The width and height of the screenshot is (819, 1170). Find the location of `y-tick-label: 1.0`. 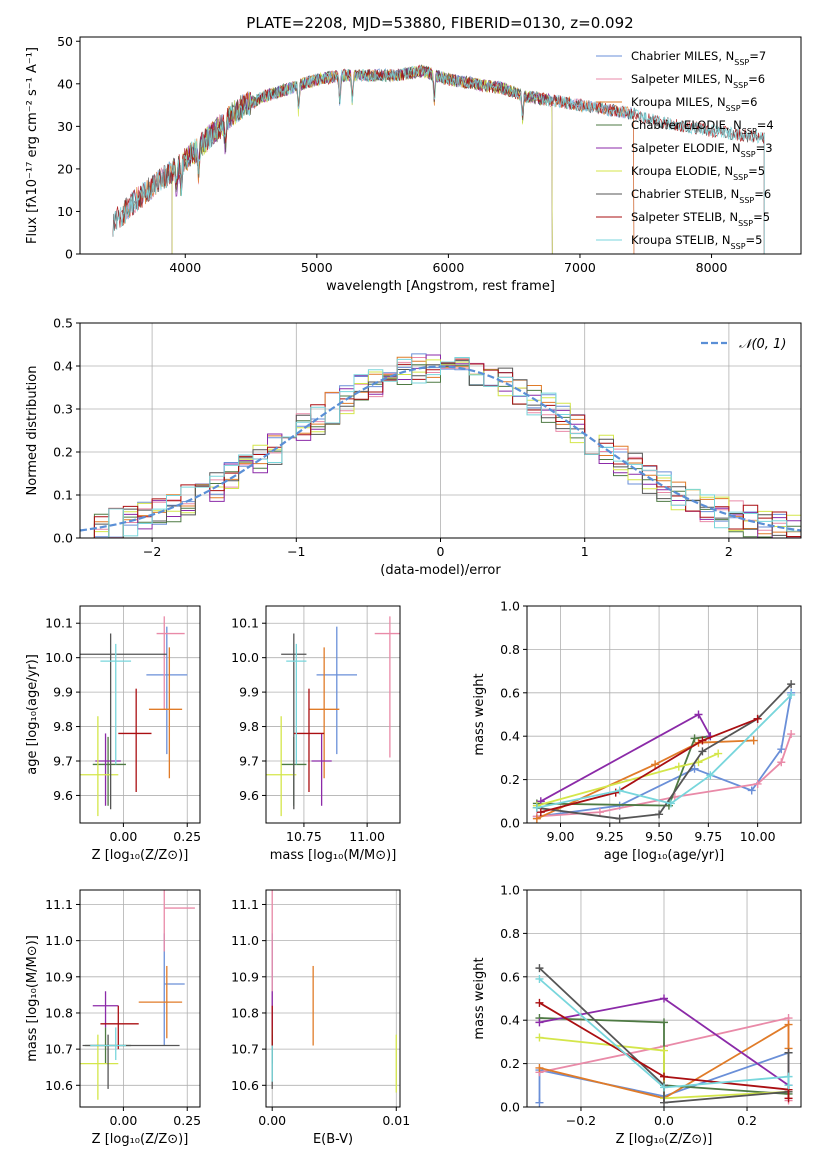

y-tick-label: 1.0 is located at coordinates (510, 606).